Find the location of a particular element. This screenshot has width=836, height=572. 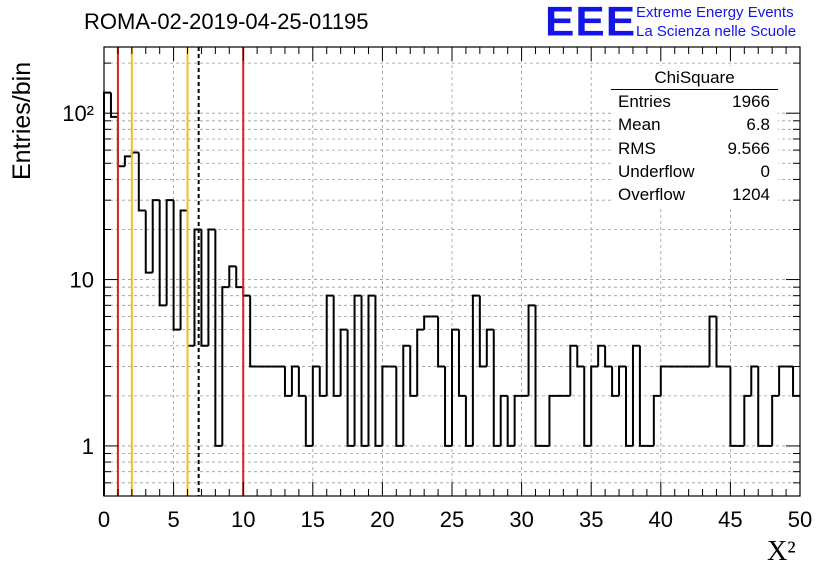

x-axis-label-text: X² is located at coordinates (781, 551).